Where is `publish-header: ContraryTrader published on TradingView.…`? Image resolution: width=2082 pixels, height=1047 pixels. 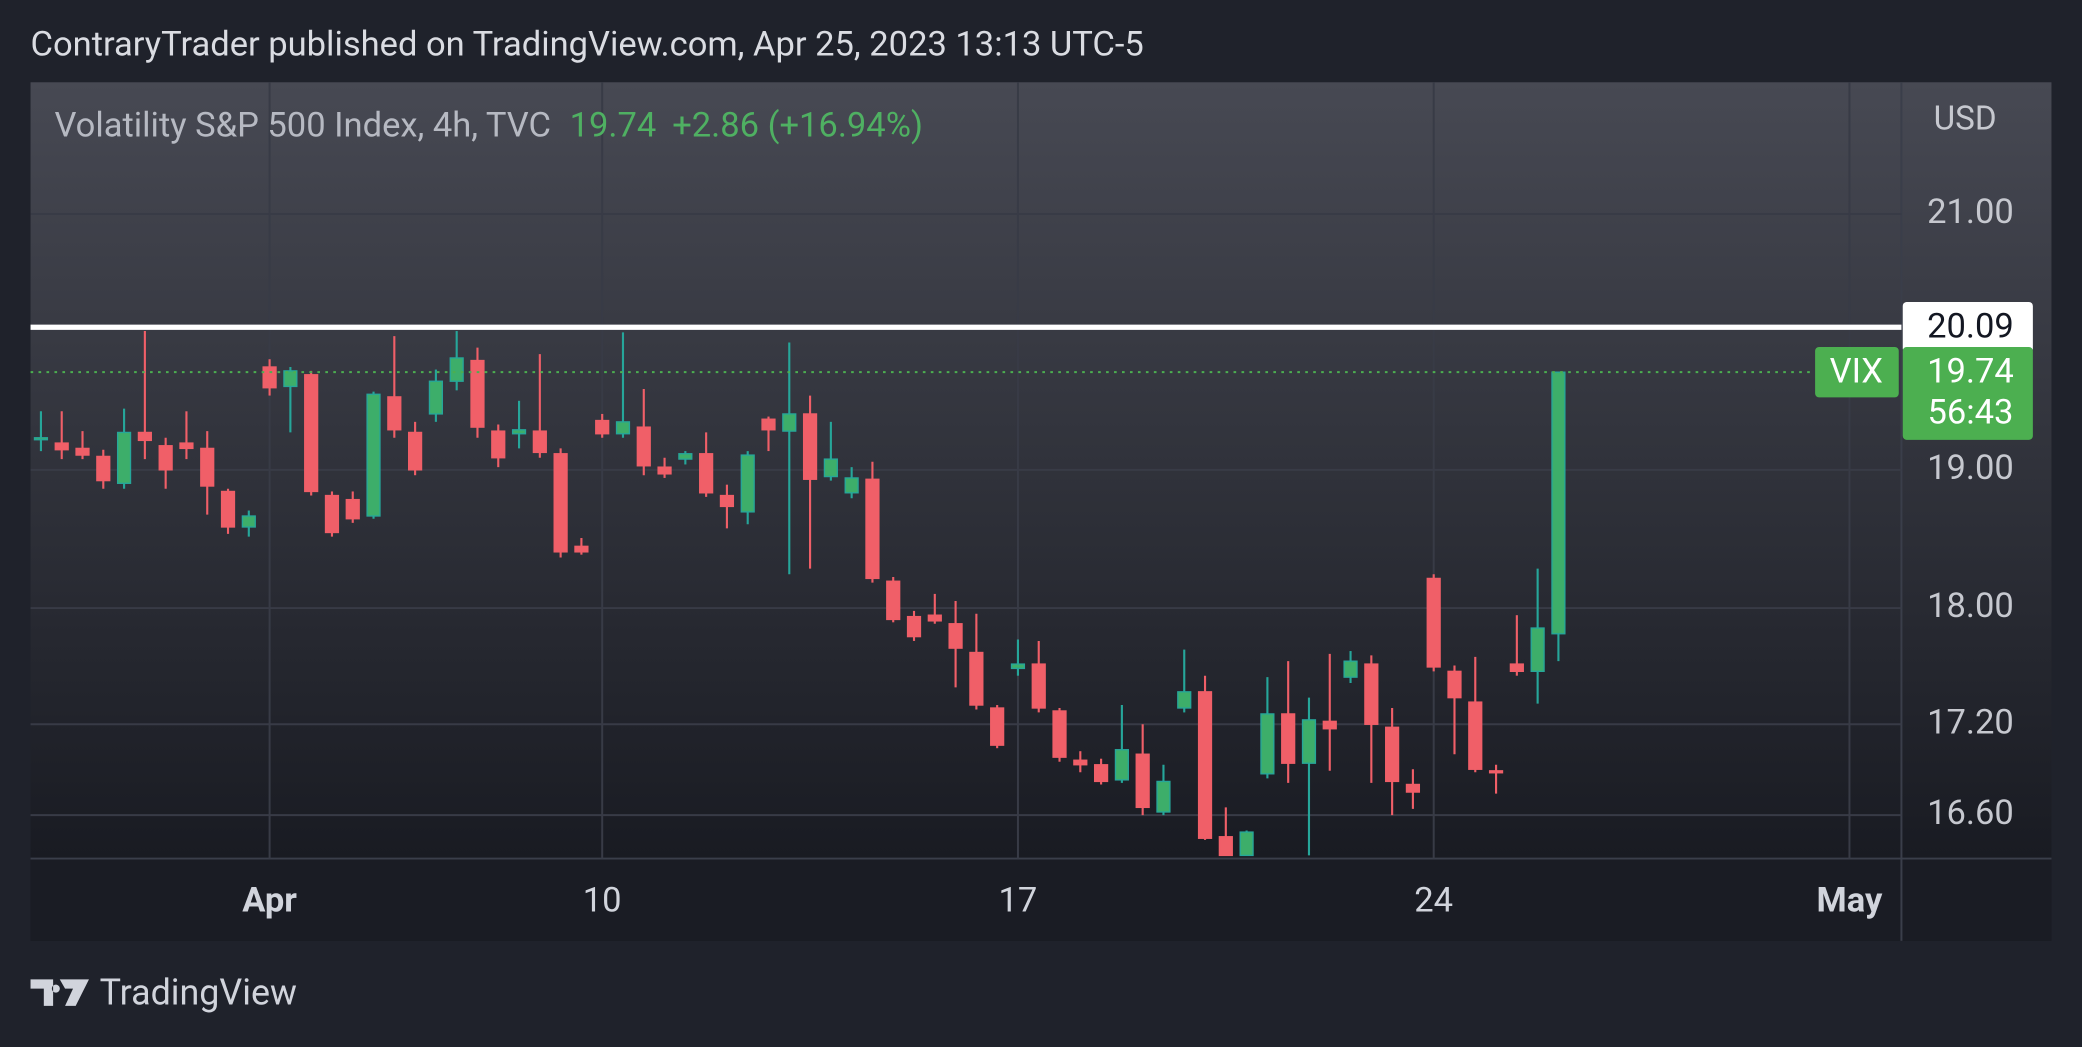 publish-header: ContraryTrader published on TradingView.… is located at coordinates (587, 45).